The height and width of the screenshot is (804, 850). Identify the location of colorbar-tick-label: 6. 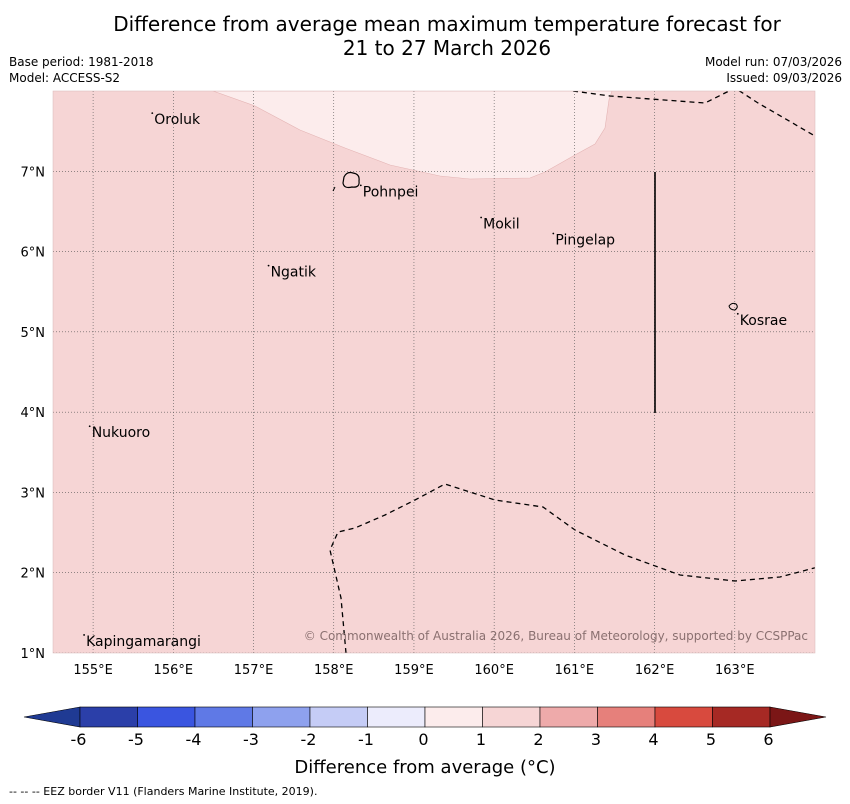
(768, 739).